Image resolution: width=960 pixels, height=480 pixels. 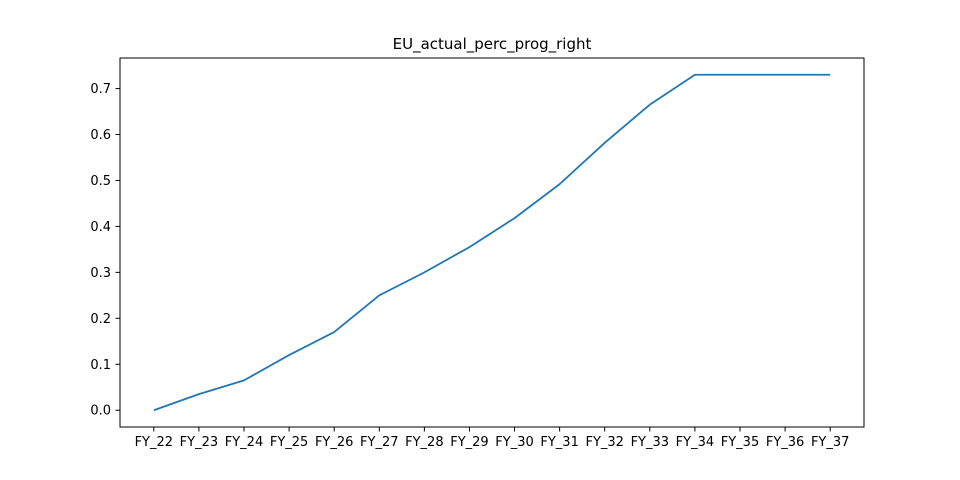 What do you see at coordinates (154, 442) in the screenshot?
I see `x-tick-label-FY_22: FY_22` at bounding box center [154, 442].